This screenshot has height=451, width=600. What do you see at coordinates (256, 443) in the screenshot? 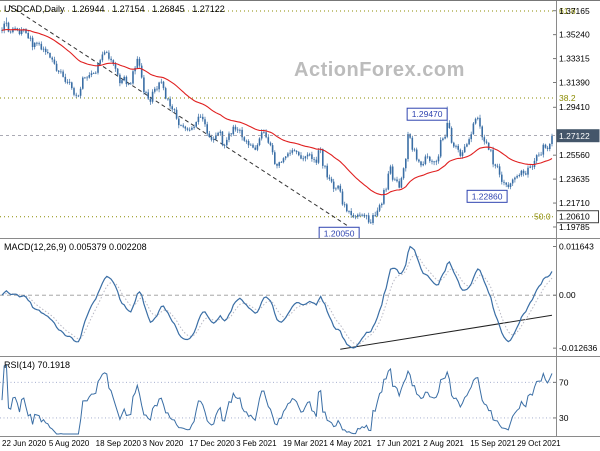
I see `x-axis-date-label: 3 Feb 2021` at bounding box center [256, 443].